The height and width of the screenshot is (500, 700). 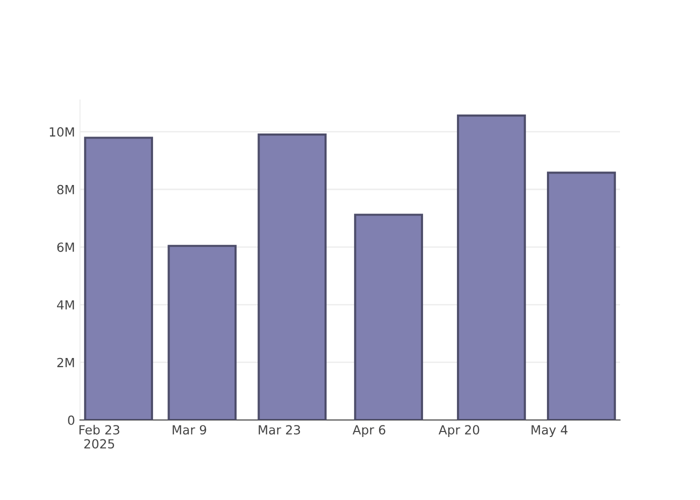 What do you see at coordinates (65, 247) in the screenshot?
I see `y-tick-label: 6M` at bounding box center [65, 247].